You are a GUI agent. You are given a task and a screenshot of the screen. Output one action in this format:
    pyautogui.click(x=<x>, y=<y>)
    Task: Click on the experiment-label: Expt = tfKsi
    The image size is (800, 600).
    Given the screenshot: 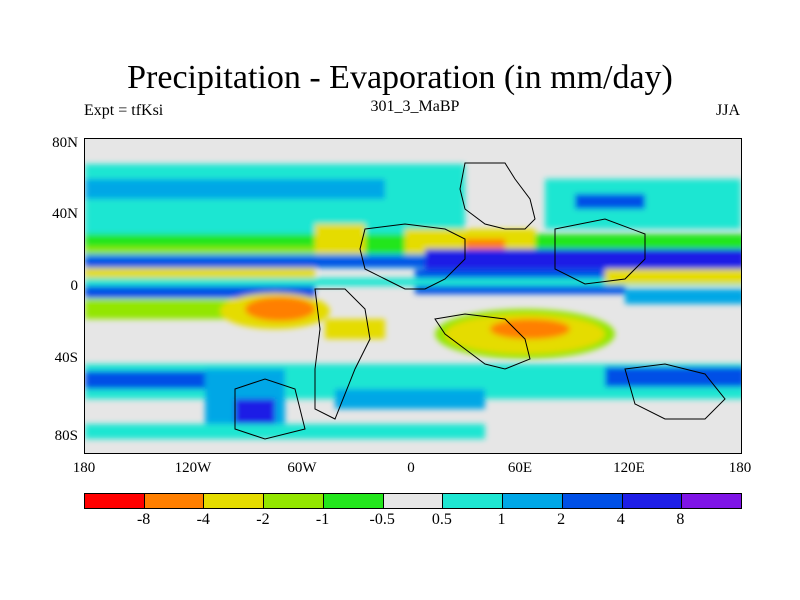 What is the action you would take?
    pyautogui.click(x=124, y=110)
    